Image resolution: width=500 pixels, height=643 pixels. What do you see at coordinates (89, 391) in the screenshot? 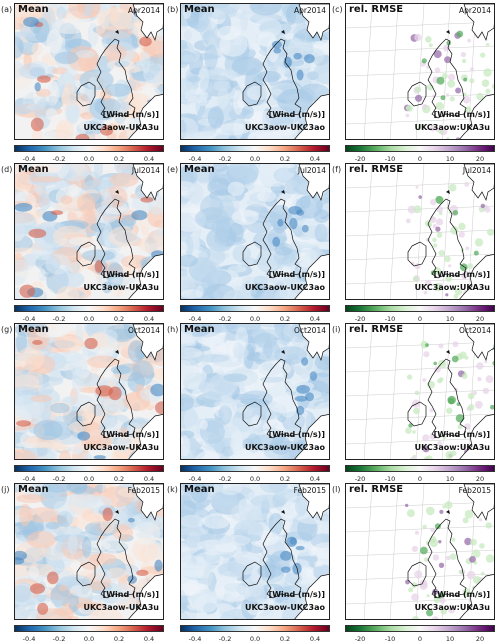
I see `heatmap-panel: Mean Oct2014 [Wind (m/s)] UKC3aow-UKA3u` at bounding box center [89, 391].